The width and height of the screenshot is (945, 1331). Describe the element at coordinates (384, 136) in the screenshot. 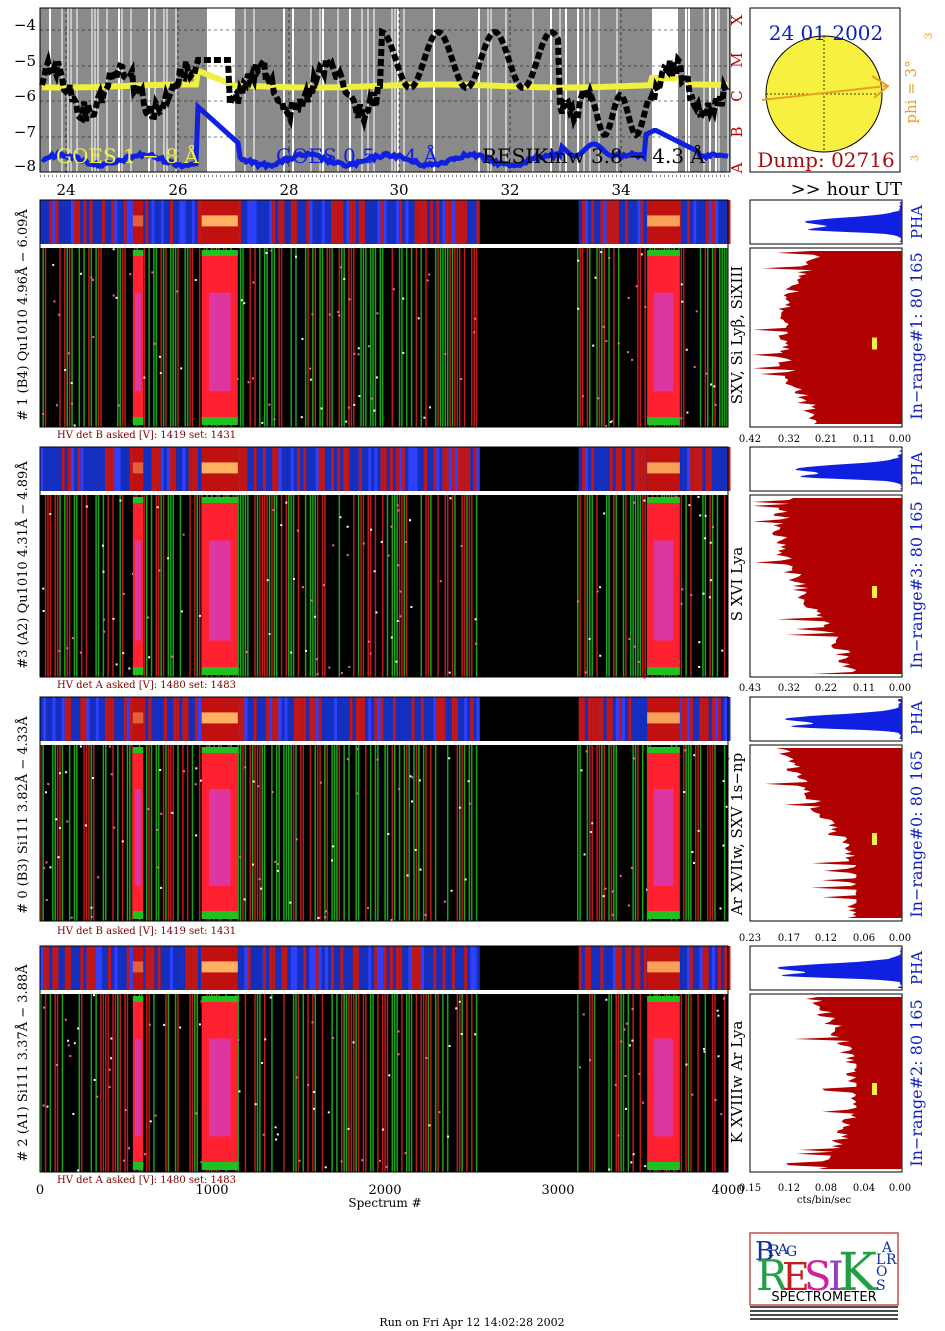

I see `goes-short-curve` at that location.